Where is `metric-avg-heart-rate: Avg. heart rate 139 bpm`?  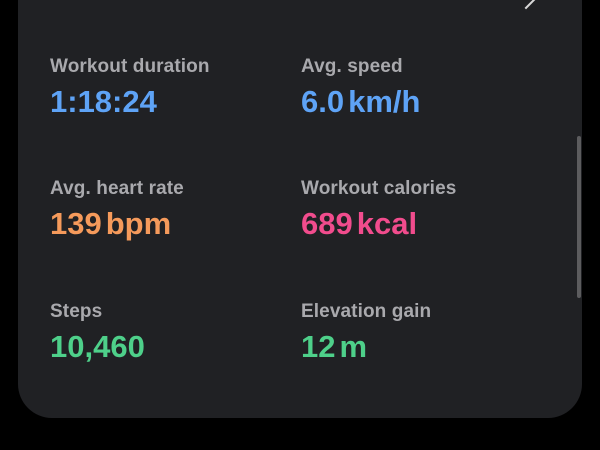 metric-avg-heart-rate: Avg. heart rate 139 bpm is located at coordinates (117, 210).